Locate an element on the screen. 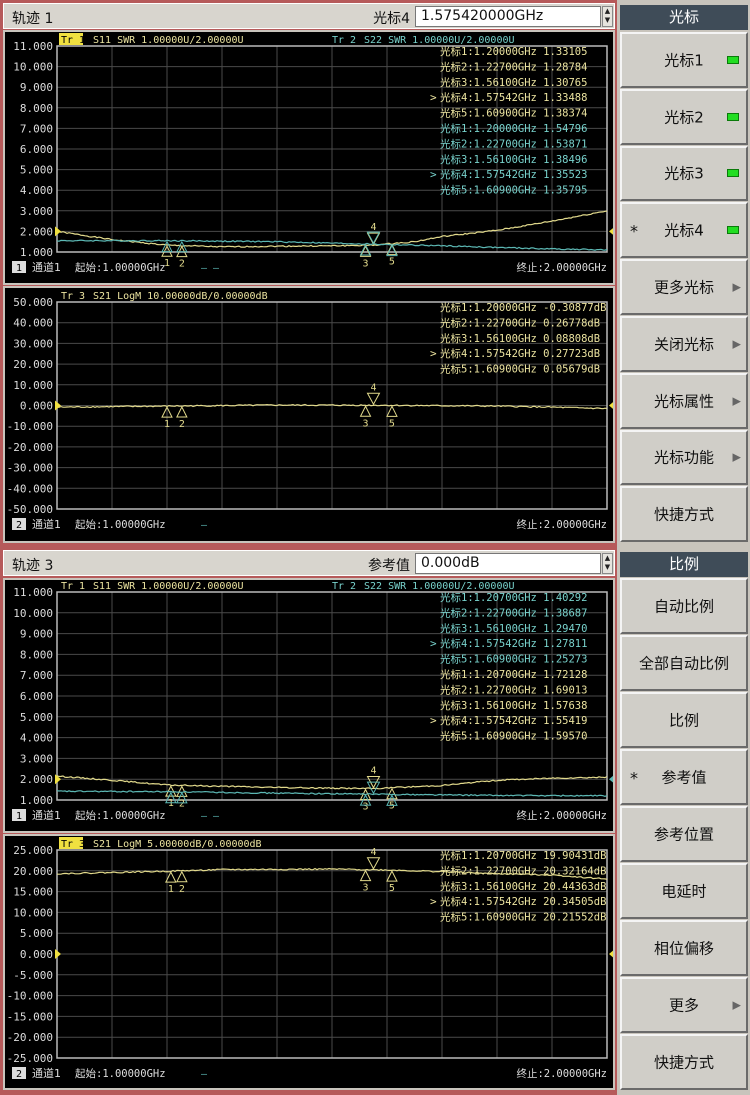 The height and width of the screenshot is (1095, 750). menu-button-7: 光标属性 ▶ is located at coordinates (684, 400).